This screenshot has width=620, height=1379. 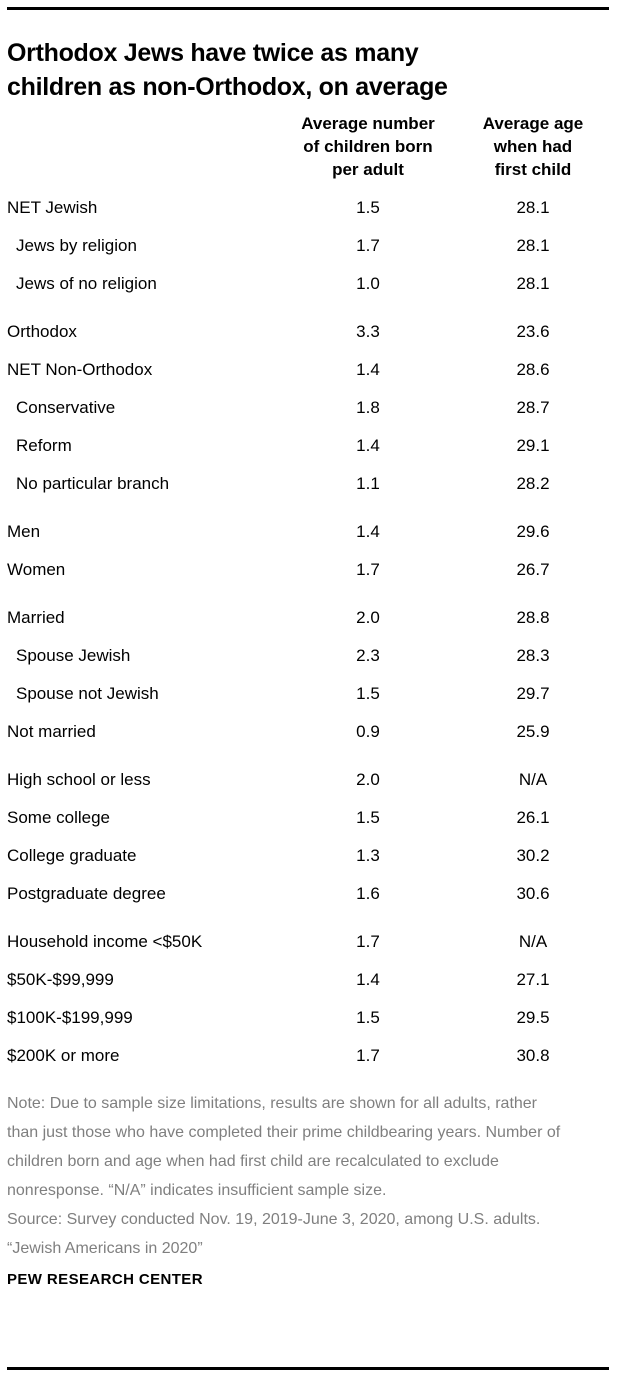 What do you see at coordinates (66, 407) in the screenshot?
I see `row-label: Conservative` at bounding box center [66, 407].